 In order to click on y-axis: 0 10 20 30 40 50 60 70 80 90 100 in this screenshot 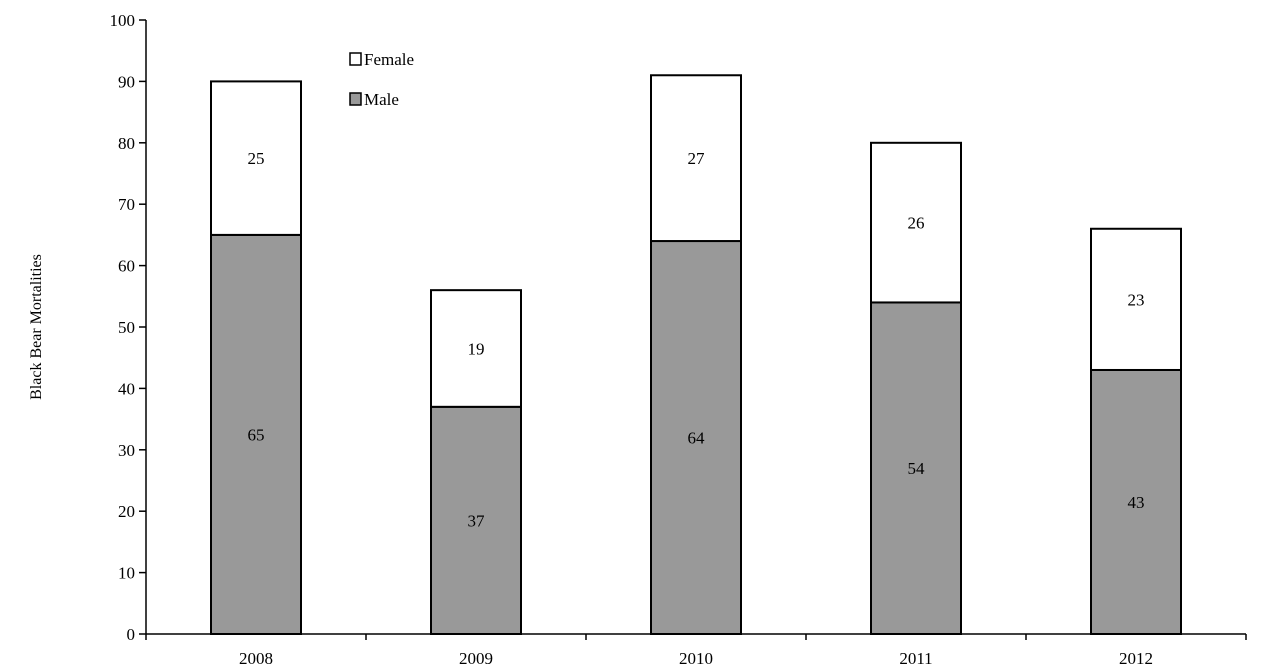, I will do `click(128, 327)`.